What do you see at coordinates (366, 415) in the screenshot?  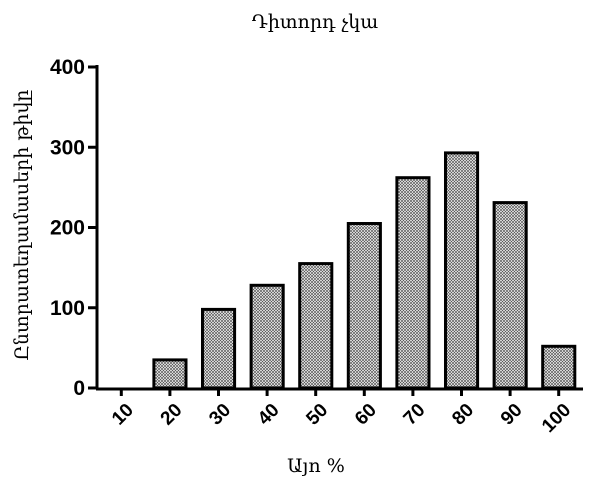 I see `x-tick-label: 60` at bounding box center [366, 415].